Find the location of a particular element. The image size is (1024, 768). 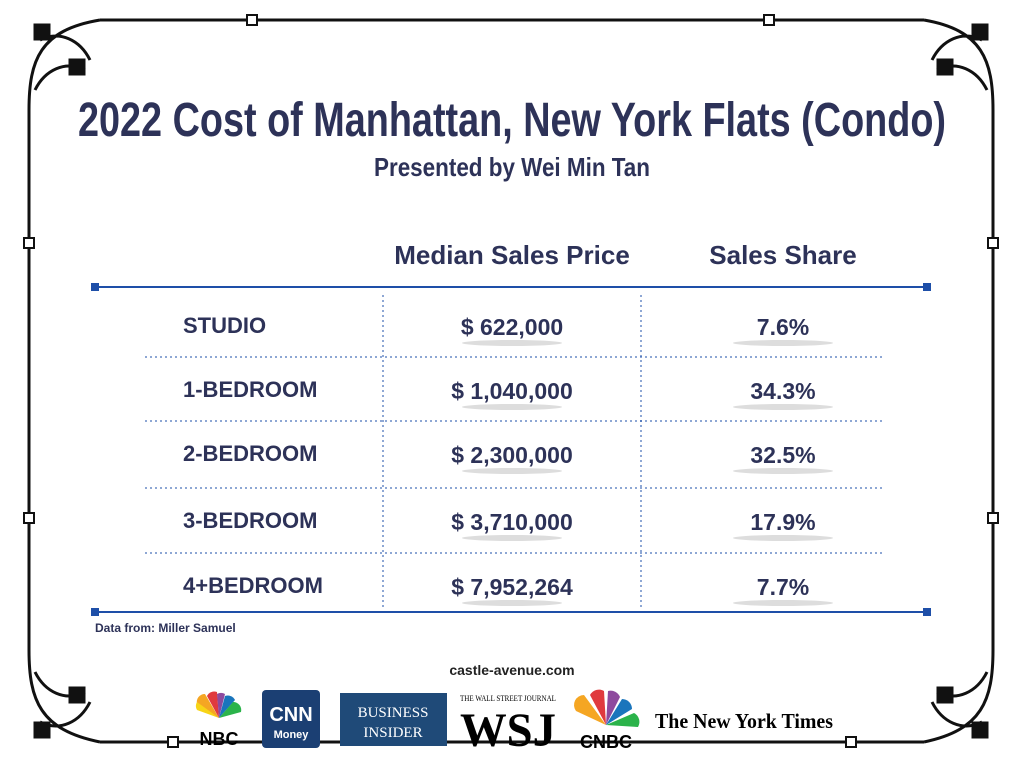

row-label: 1-BEDROOM is located at coordinates (250, 389).